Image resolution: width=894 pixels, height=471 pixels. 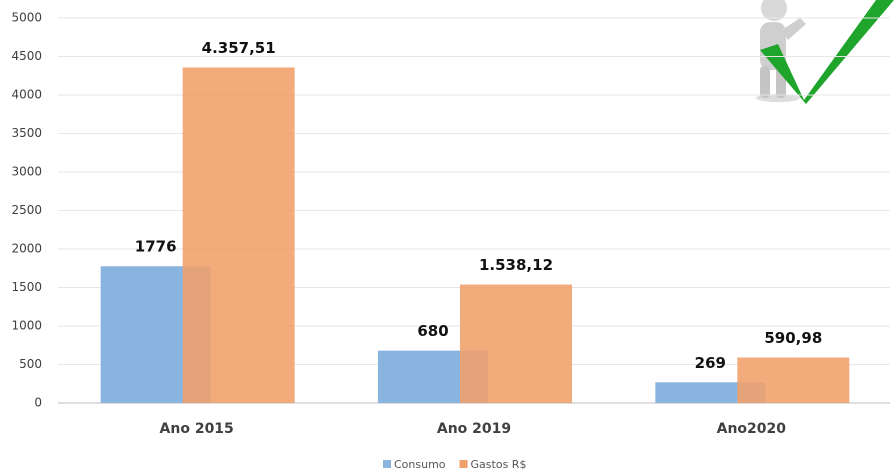 What do you see at coordinates (432, 331) in the screenshot?
I see `data-label: 680` at bounding box center [432, 331].